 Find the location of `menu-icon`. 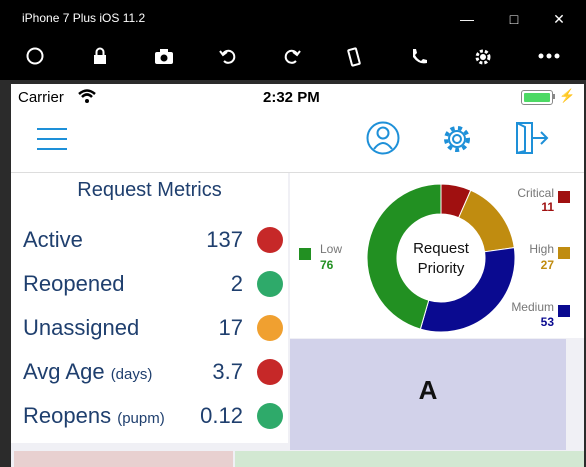

menu-icon is located at coordinates (52, 141).